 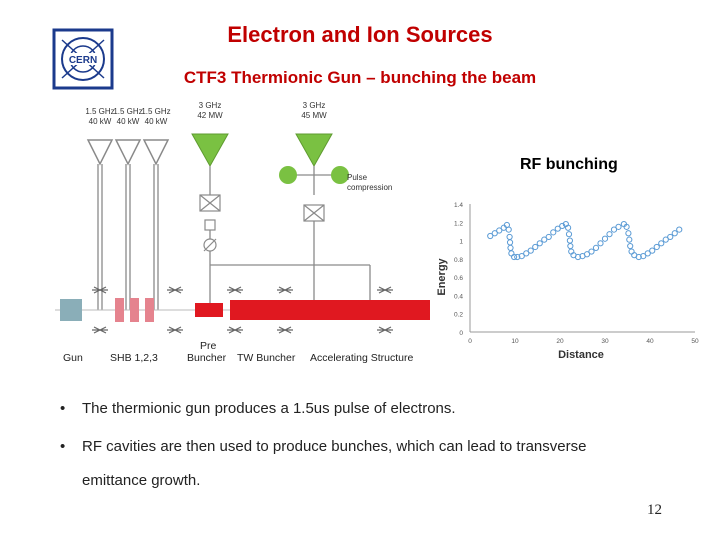 What do you see at coordinates (266, 358) in the screenshot?
I see `label-tw-buncher: TW Buncher` at bounding box center [266, 358].